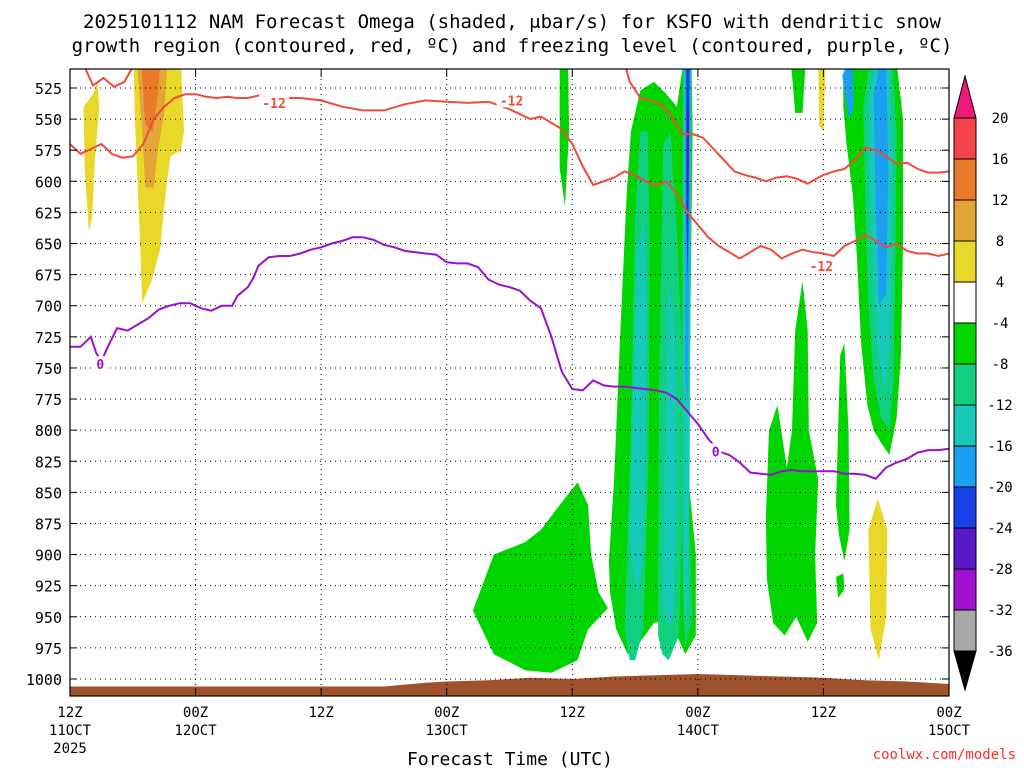 The height and width of the screenshot is (768, 1024). What do you see at coordinates (44, 680) in the screenshot?
I see `y-tick-label-1000: 1000` at bounding box center [44, 680].